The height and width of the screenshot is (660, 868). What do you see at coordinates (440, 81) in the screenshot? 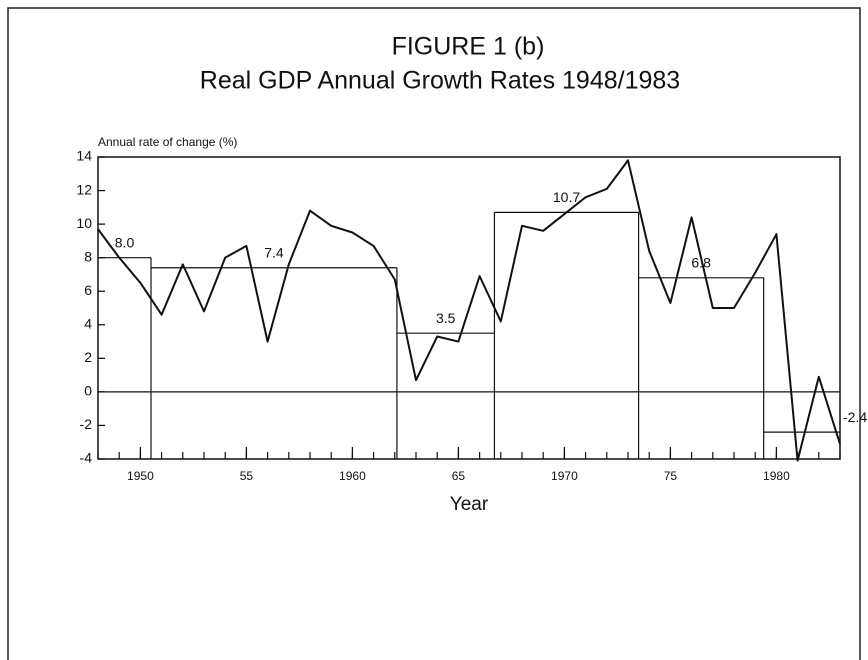
I see `chart-subtitle: Real GDP Annual Growth Rates 1948/1983` at bounding box center [440, 81].